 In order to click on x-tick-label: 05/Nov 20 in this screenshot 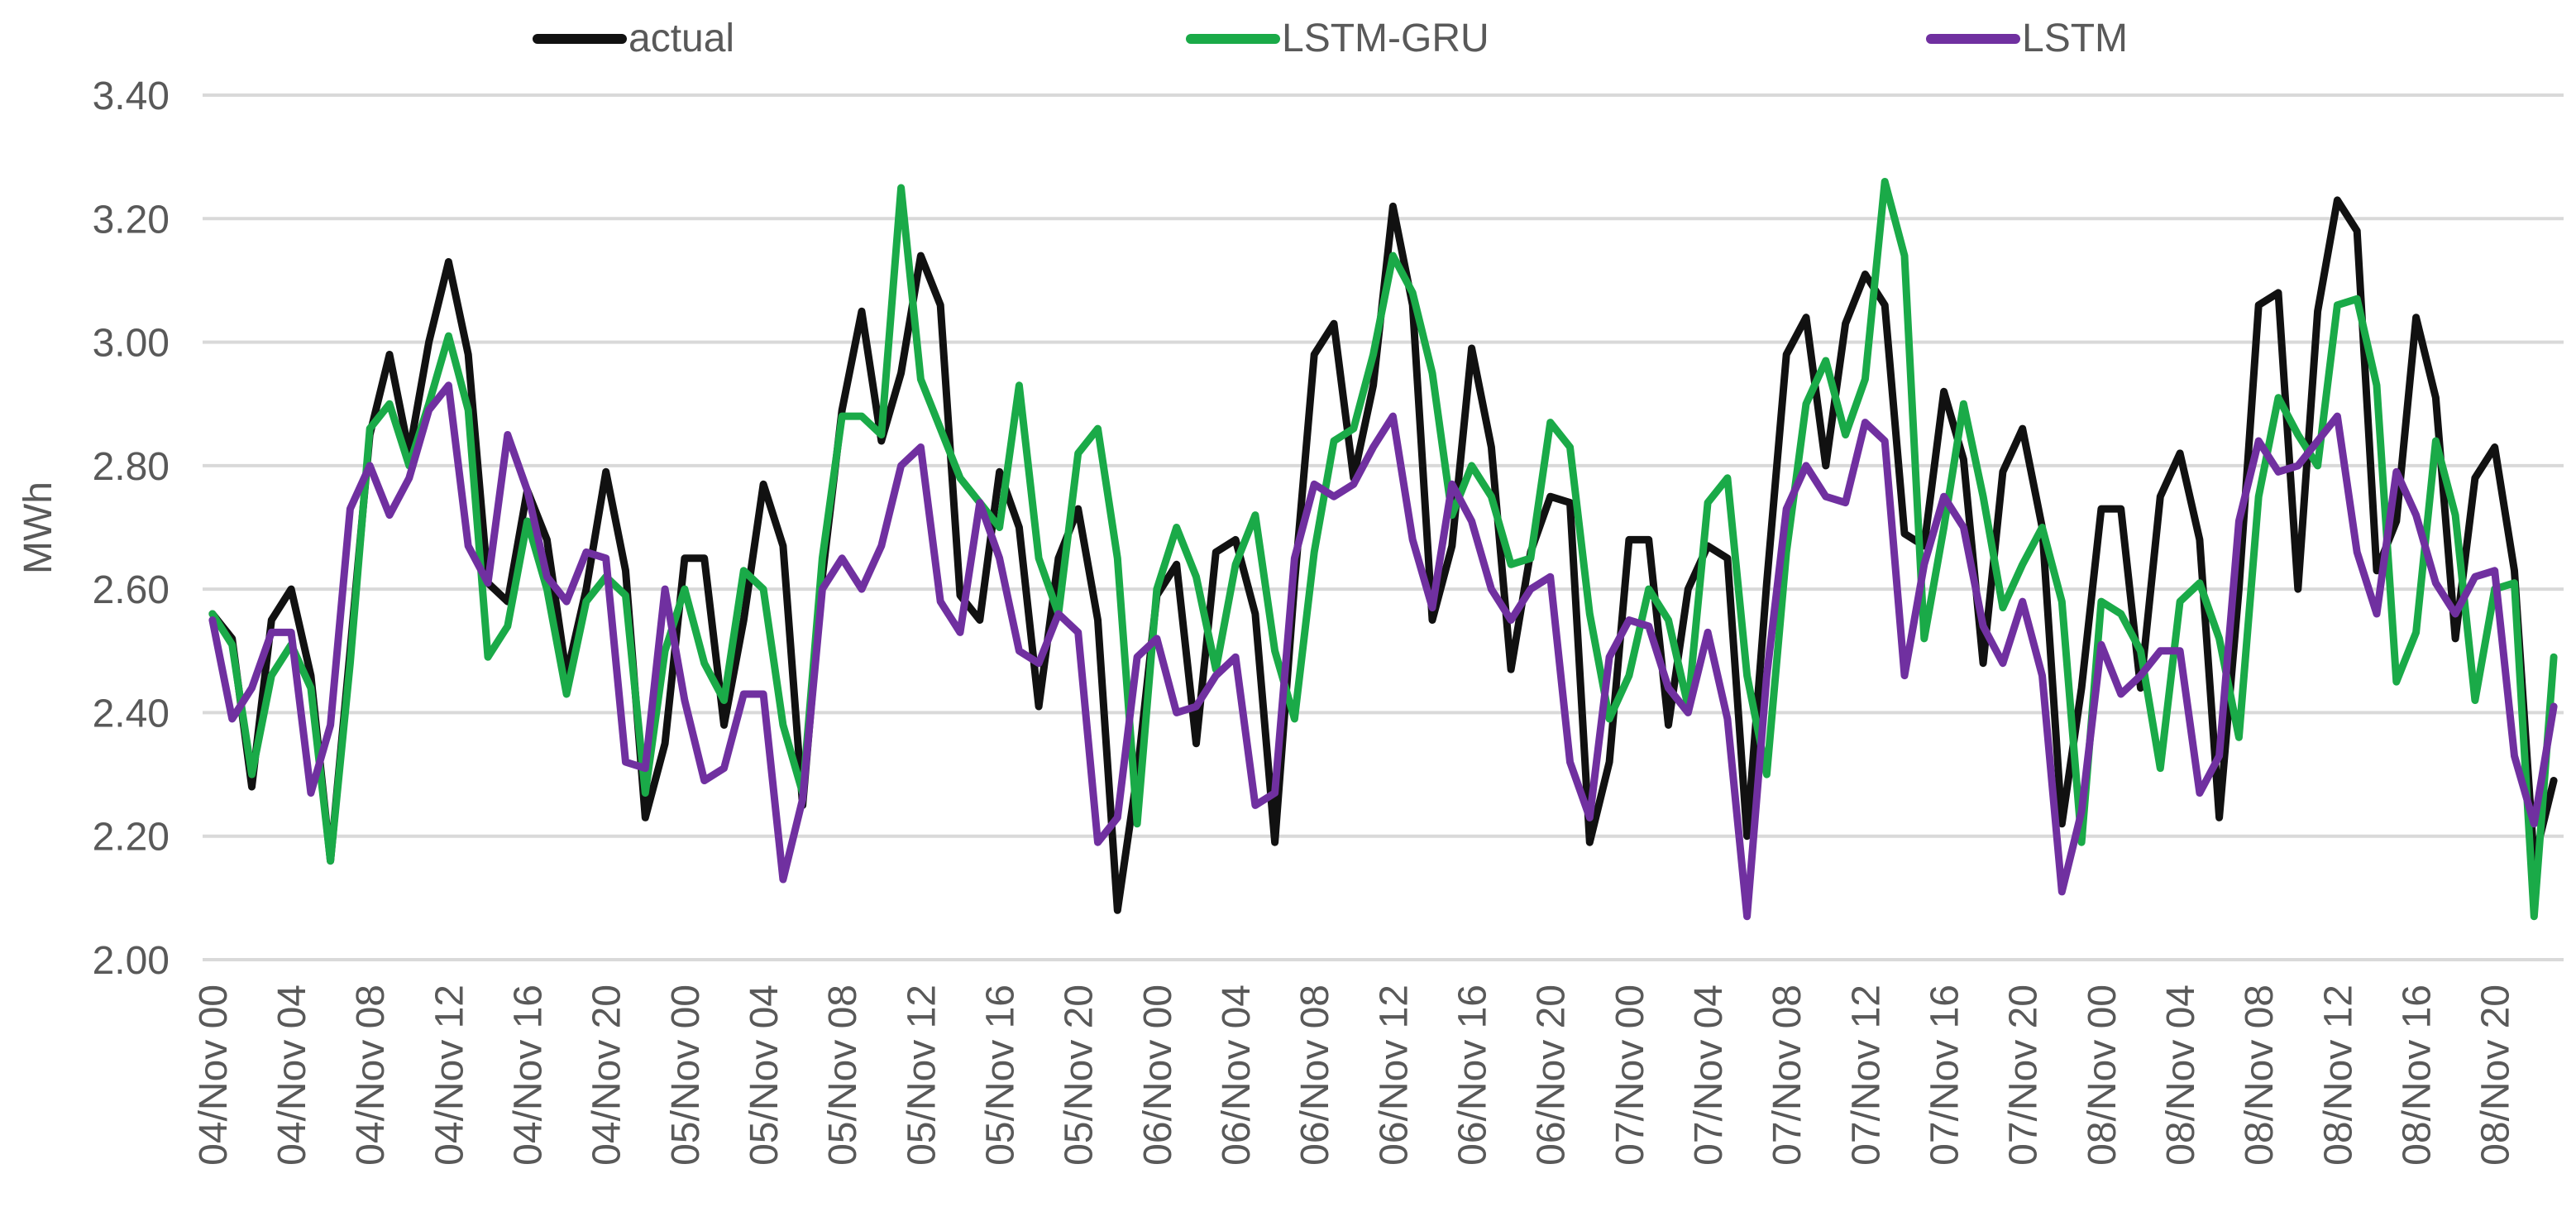, I will do `click(1080, 1075)`.